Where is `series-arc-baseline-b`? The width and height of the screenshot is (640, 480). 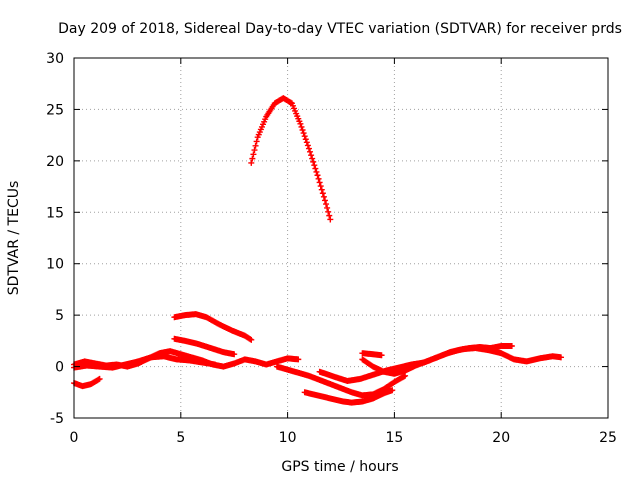
series-arc-baseline-b is located at coordinates (144, 362).